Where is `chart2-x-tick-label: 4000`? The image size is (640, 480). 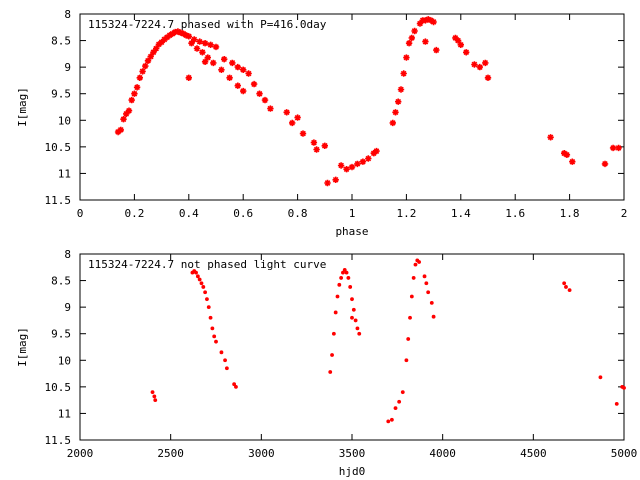
chart2-x-tick-label: 4000 is located at coordinates (442, 453).